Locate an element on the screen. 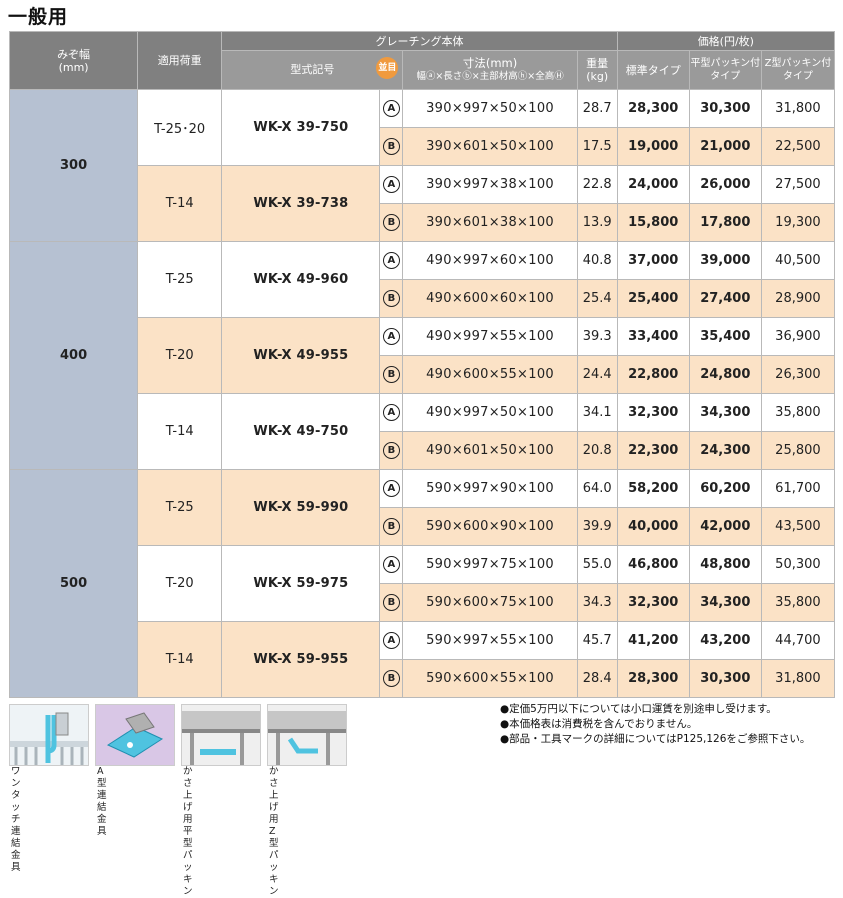 The height and width of the screenshot is (898, 843). price-z-cell: 26,300 is located at coordinates (798, 374).